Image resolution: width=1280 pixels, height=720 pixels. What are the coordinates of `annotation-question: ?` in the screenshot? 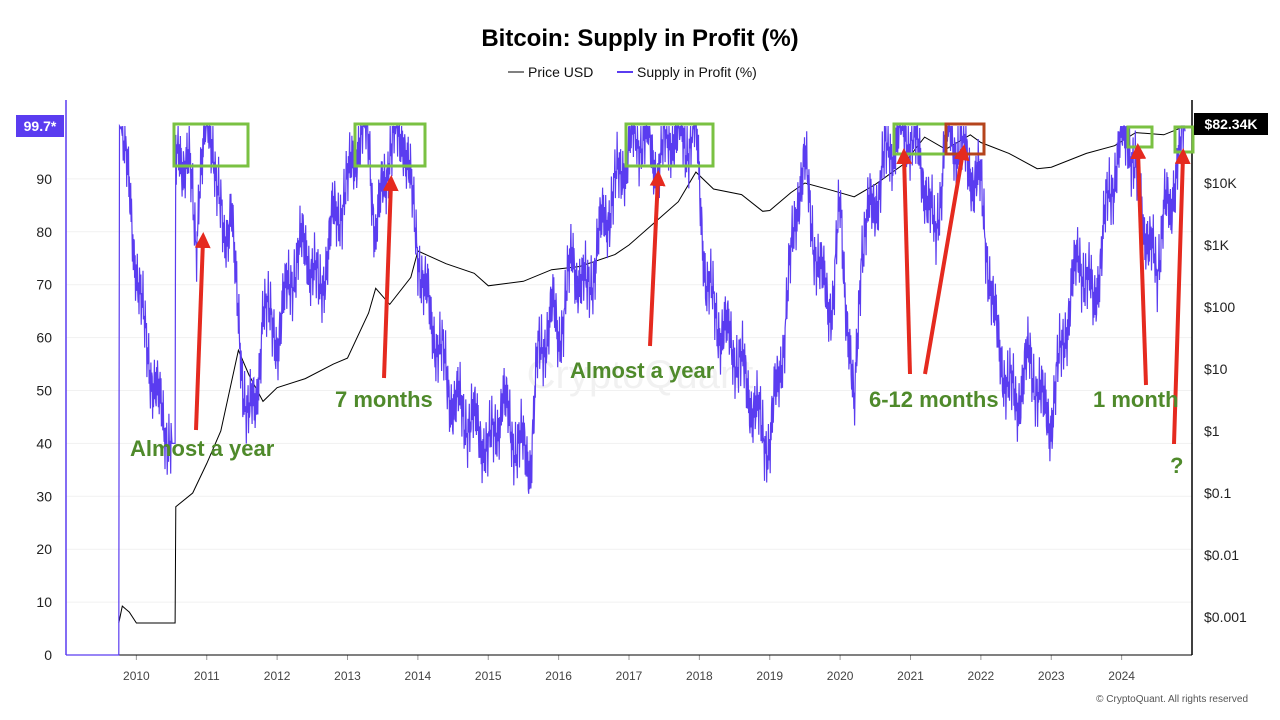 It's located at (1176, 465).